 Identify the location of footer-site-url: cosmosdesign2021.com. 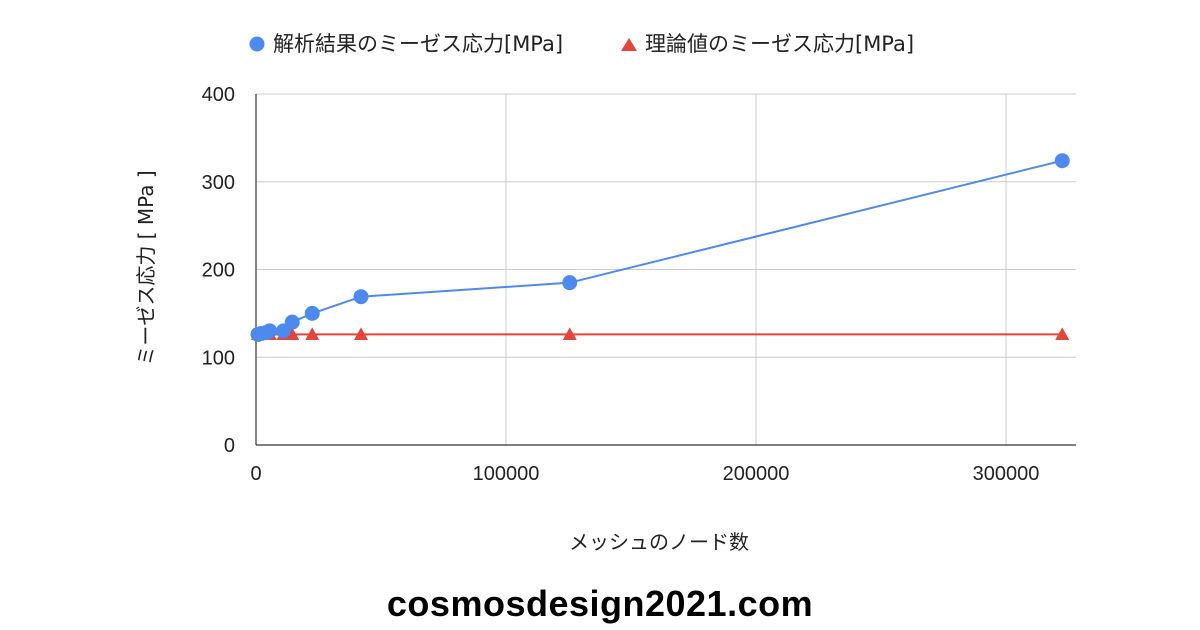
(600, 603).